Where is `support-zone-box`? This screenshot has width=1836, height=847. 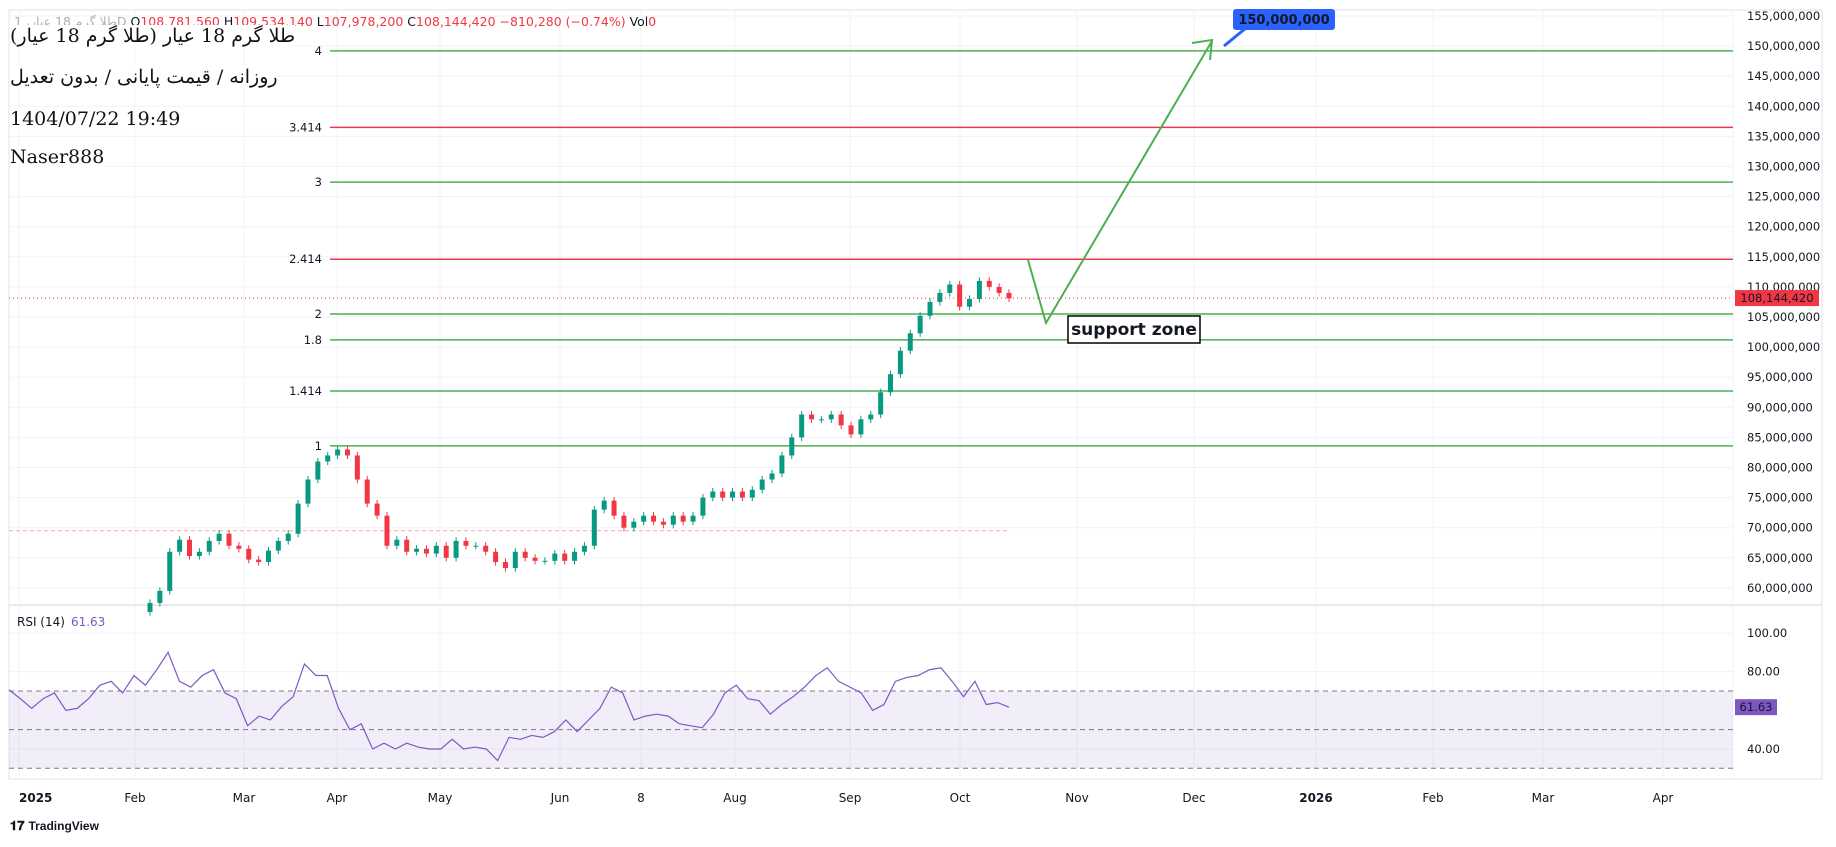
support-zone-box is located at coordinates (1134, 329).